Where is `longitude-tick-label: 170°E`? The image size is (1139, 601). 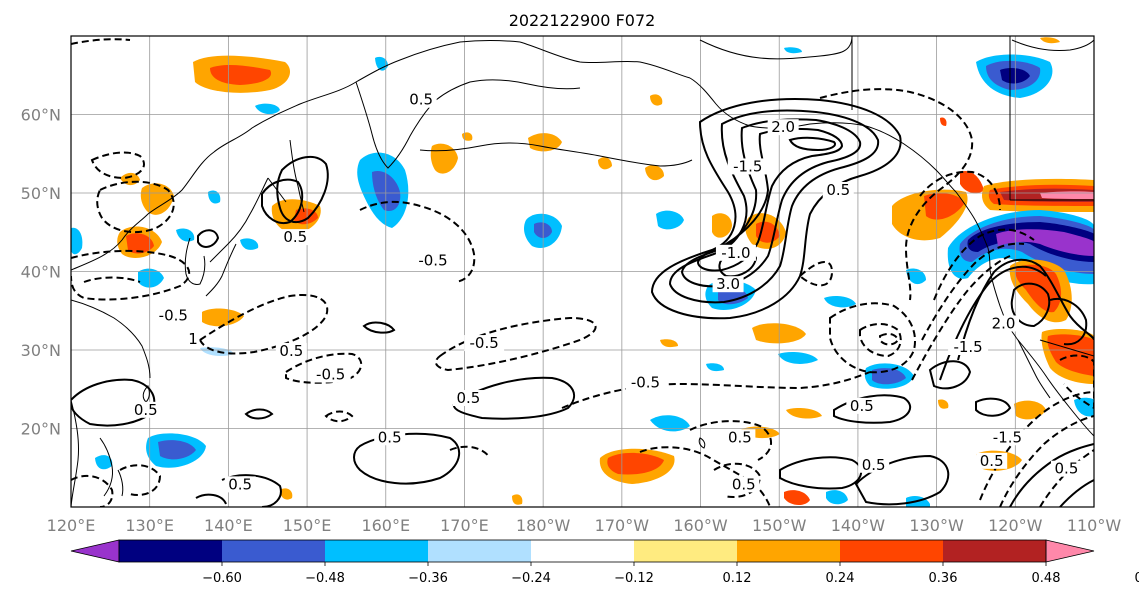 longitude-tick-label: 170°E is located at coordinates (464, 525).